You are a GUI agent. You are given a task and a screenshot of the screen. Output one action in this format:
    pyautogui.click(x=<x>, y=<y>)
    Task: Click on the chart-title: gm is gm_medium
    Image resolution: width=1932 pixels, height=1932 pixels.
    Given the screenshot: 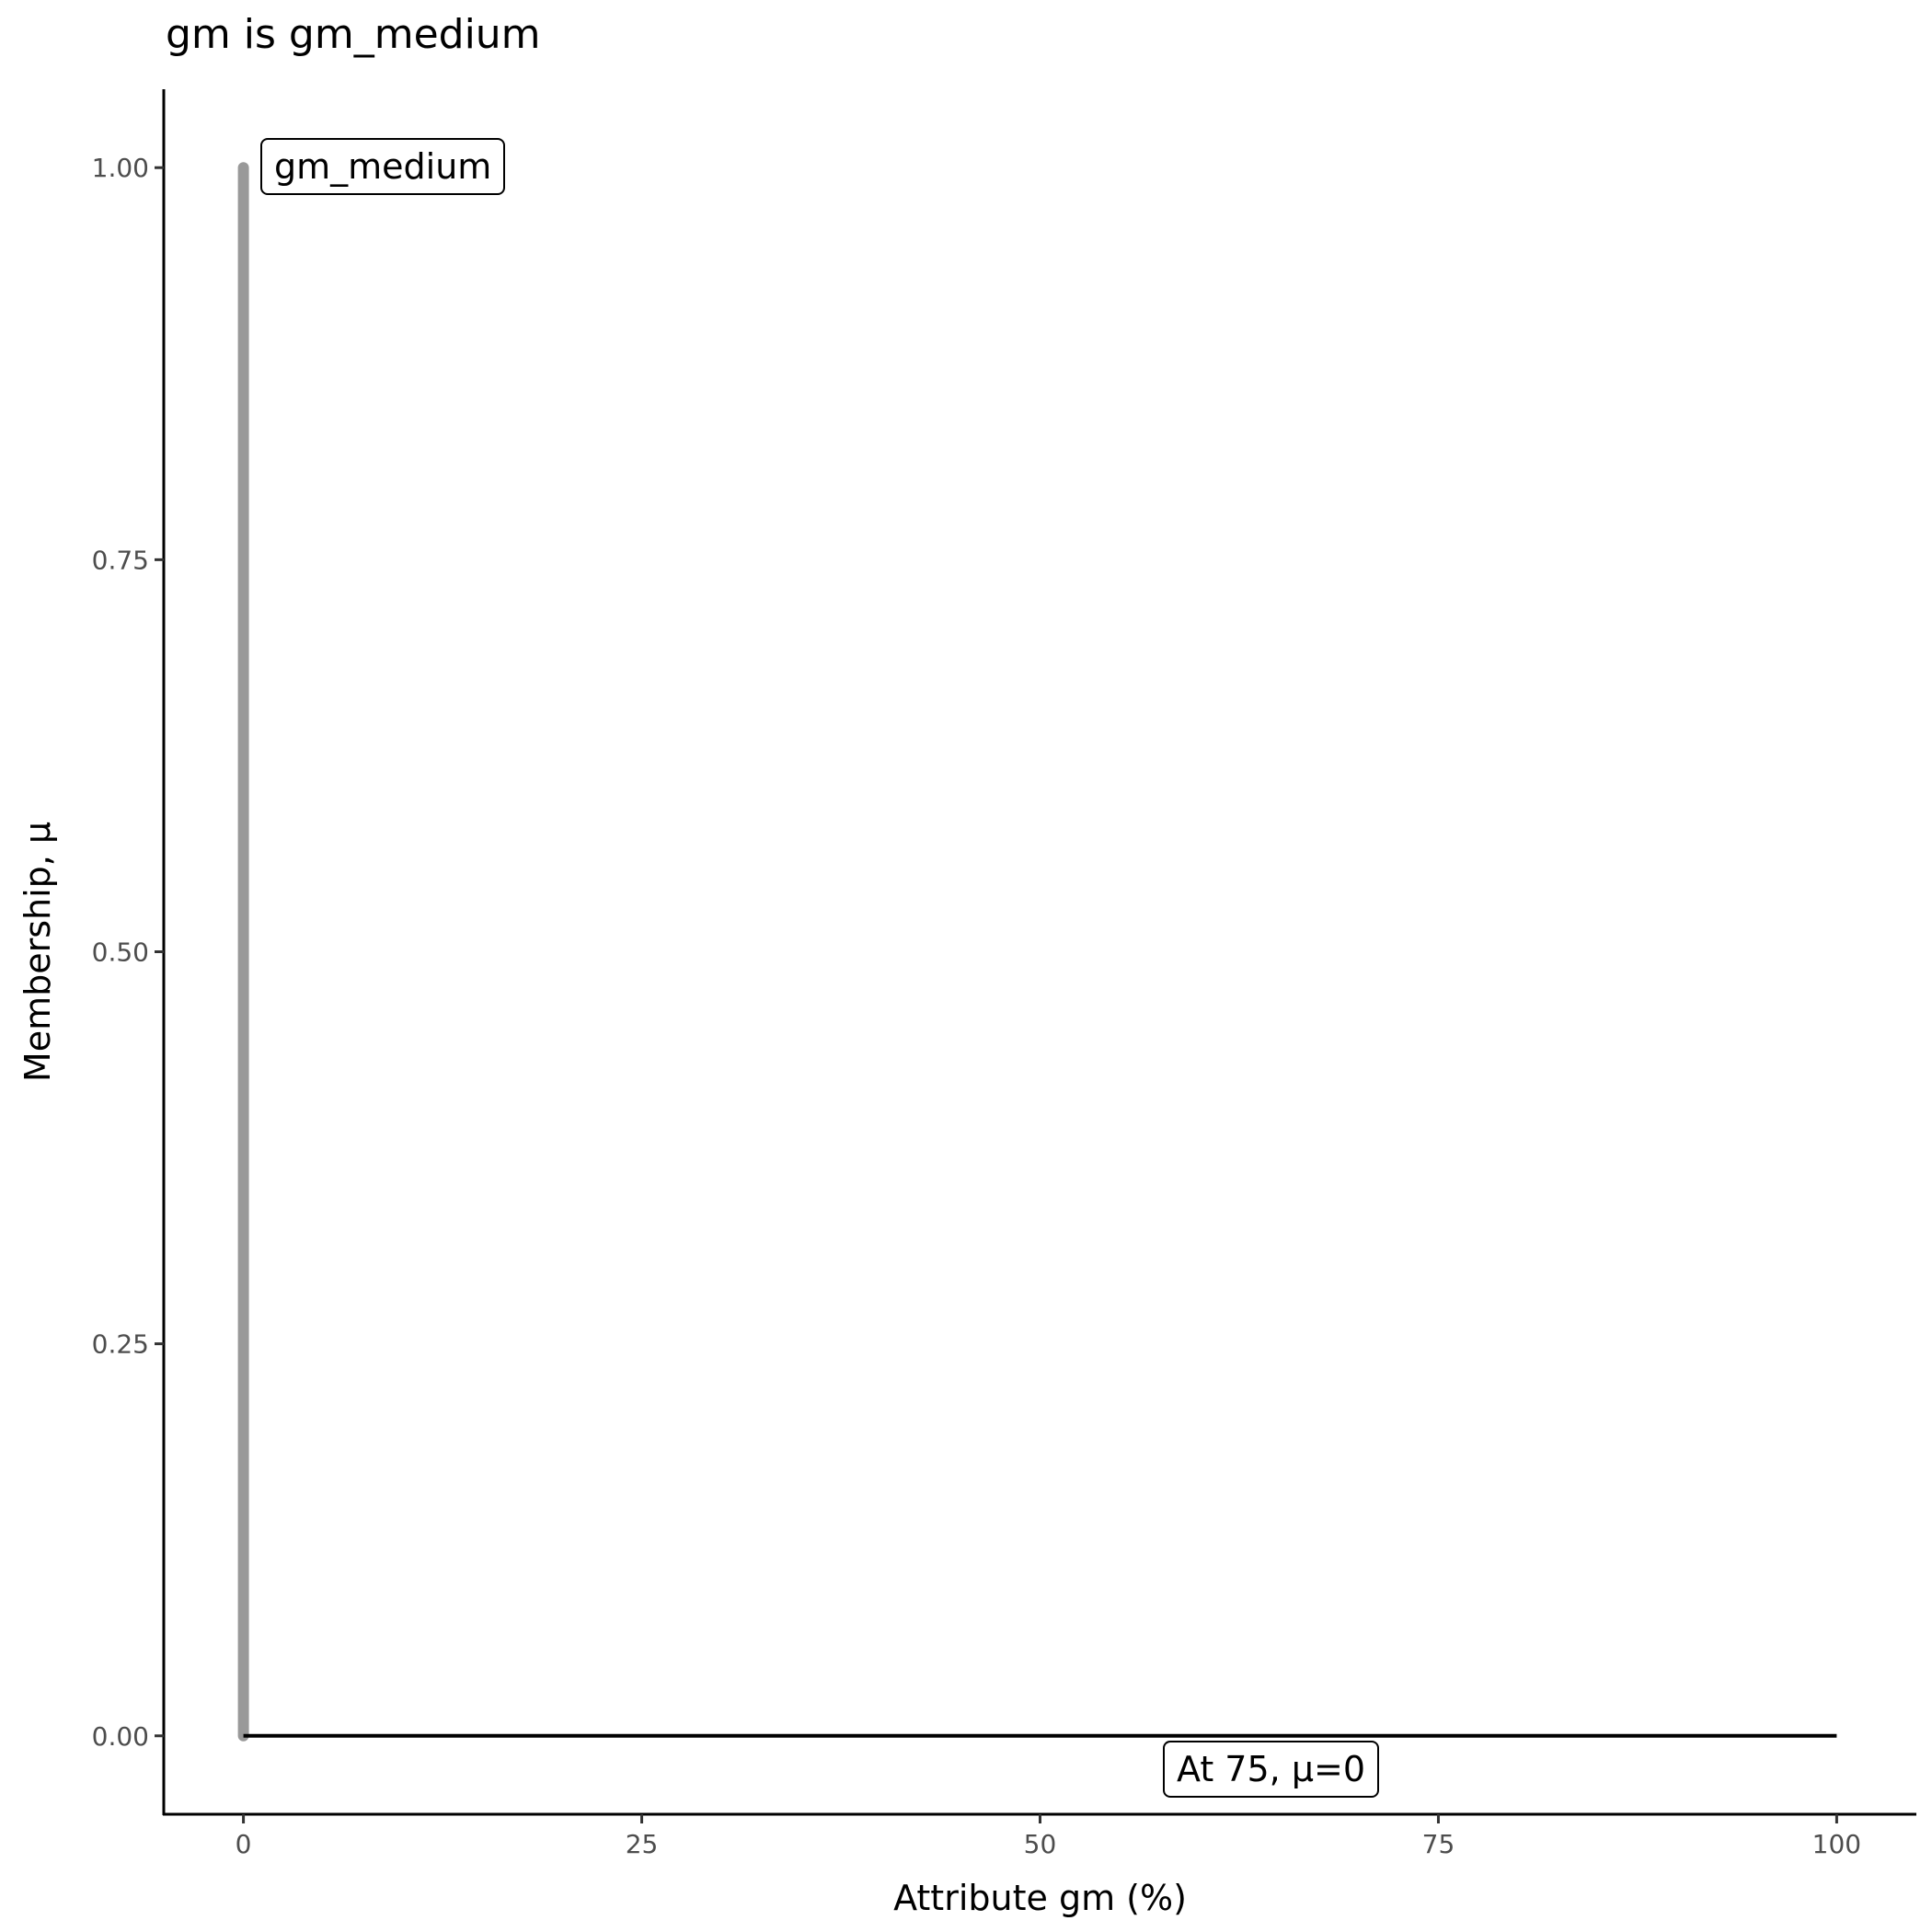 What is the action you would take?
    pyautogui.click(x=353, y=34)
    